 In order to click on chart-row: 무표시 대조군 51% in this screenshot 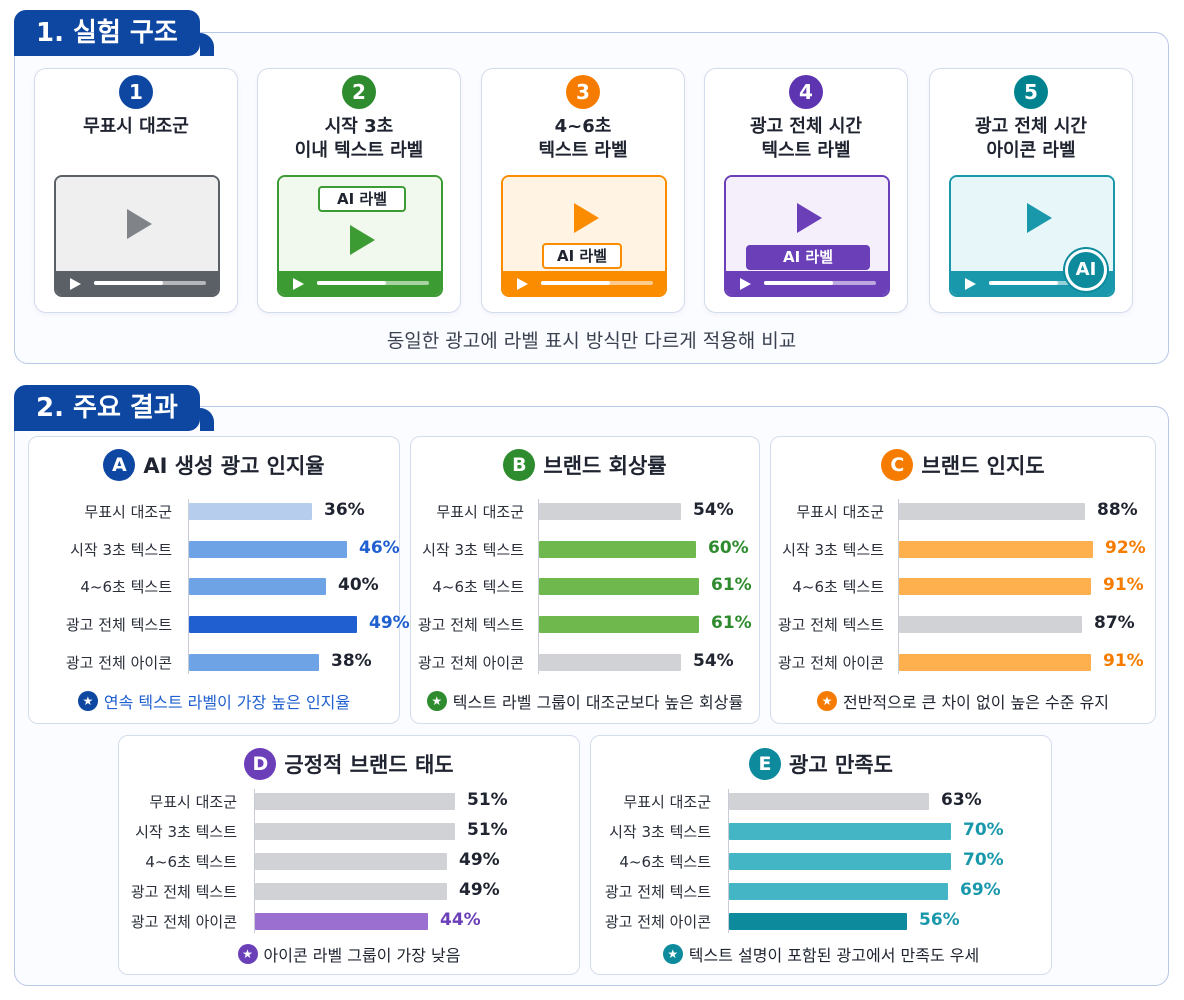, I will do `click(349, 801)`.